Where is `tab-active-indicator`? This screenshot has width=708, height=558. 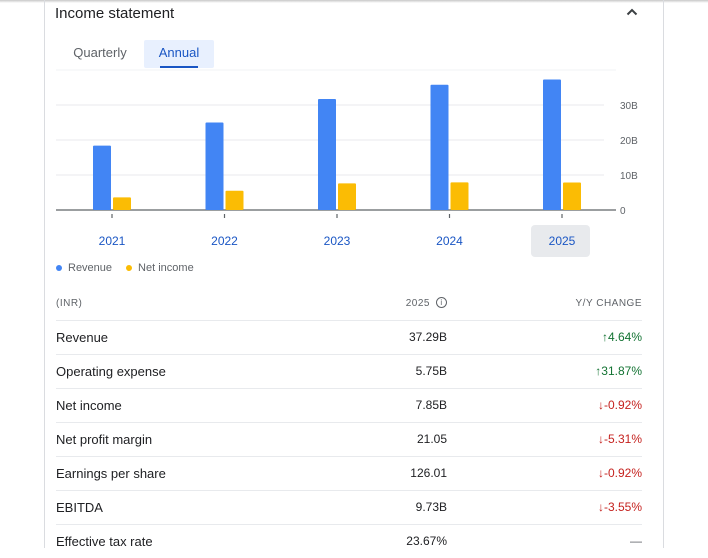 tab-active-indicator is located at coordinates (179, 67).